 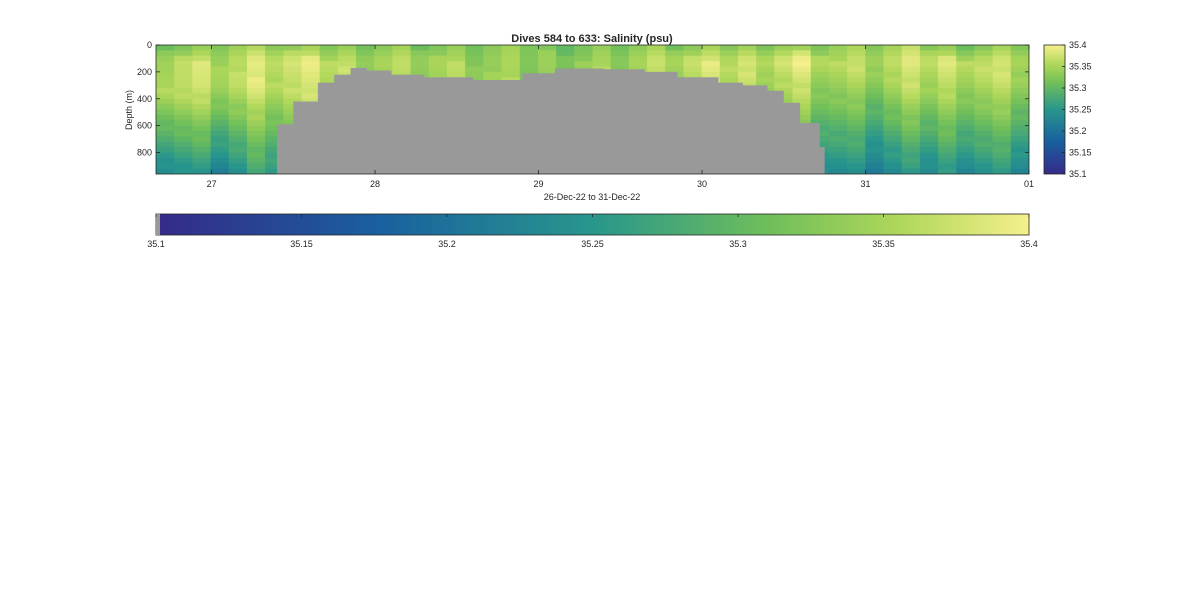 What do you see at coordinates (1078, 131) in the screenshot?
I see `colorbar-right-label: 35.2` at bounding box center [1078, 131].